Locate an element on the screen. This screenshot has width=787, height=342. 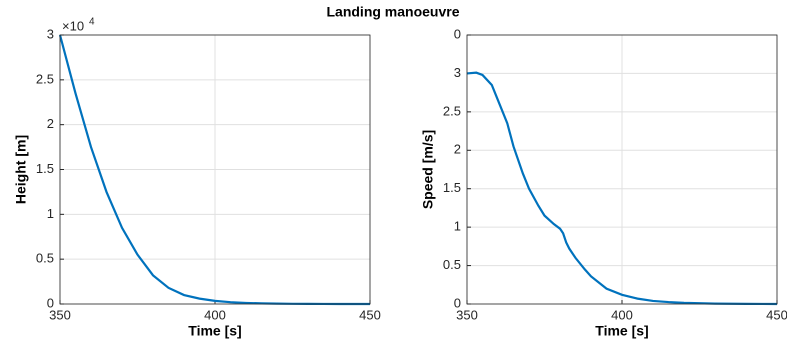
y-multiplier: ×10 is located at coordinates (73, 25).